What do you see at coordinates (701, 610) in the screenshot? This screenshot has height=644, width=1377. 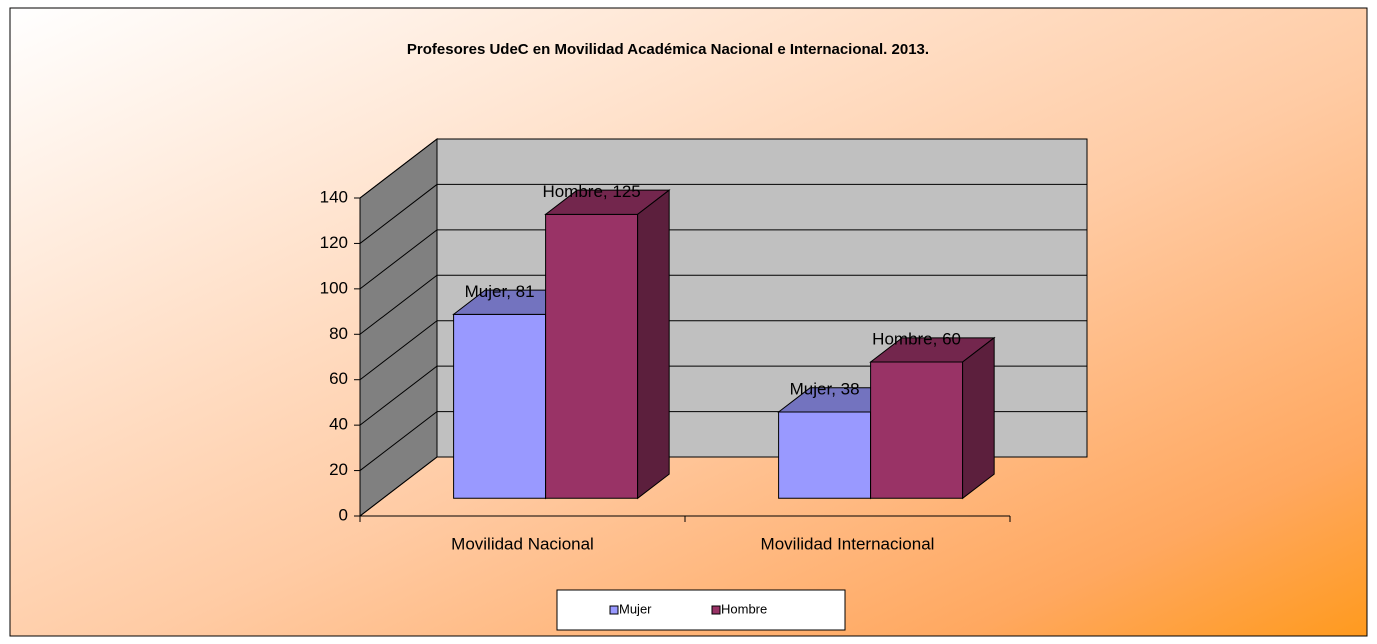 I see `legend` at bounding box center [701, 610].